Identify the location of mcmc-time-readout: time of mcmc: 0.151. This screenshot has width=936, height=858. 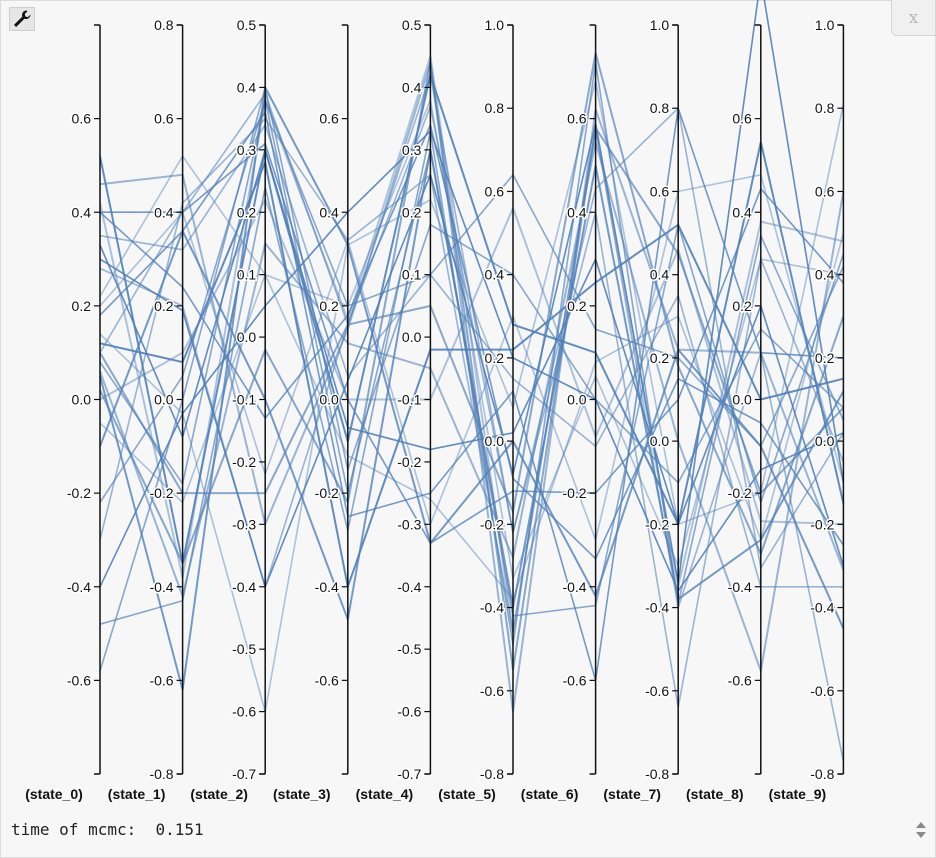
(107, 829).